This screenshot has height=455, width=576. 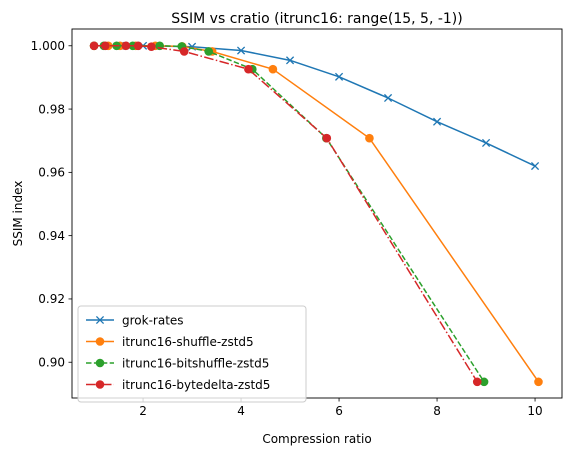 What do you see at coordinates (437, 411) in the screenshot?
I see `x-tick-label: 8` at bounding box center [437, 411].